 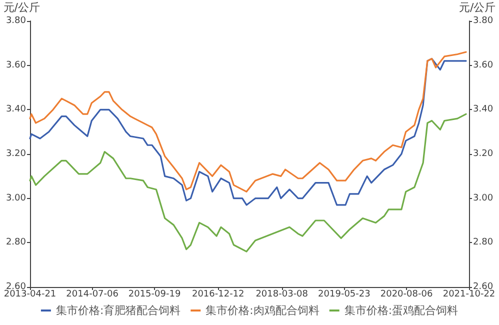 I want to click on legend-label: 集市价格:肉鸡配合饲料, so click(x=263, y=310).